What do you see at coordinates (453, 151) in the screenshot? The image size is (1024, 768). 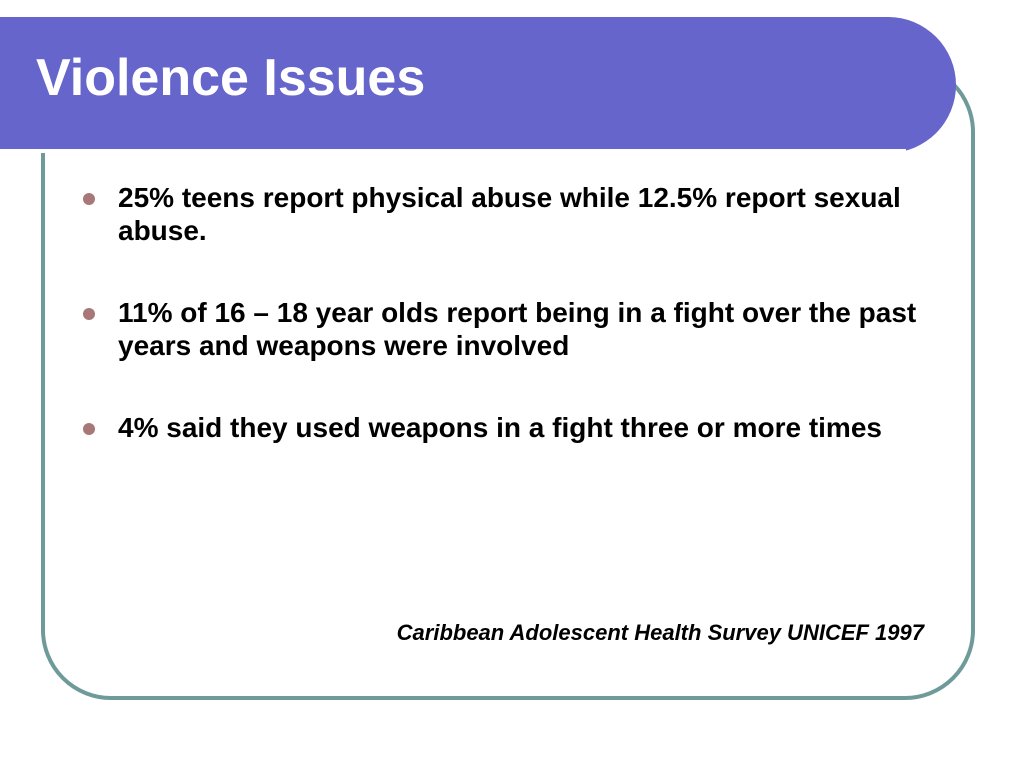 I see `title-underline` at bounding box center [453, 151].